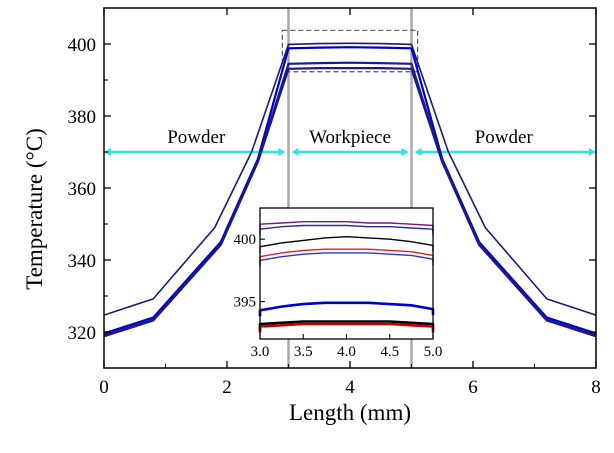 The image size is (614, 453). I want to click on y-tick-label-0: 320, so click(82, 333).